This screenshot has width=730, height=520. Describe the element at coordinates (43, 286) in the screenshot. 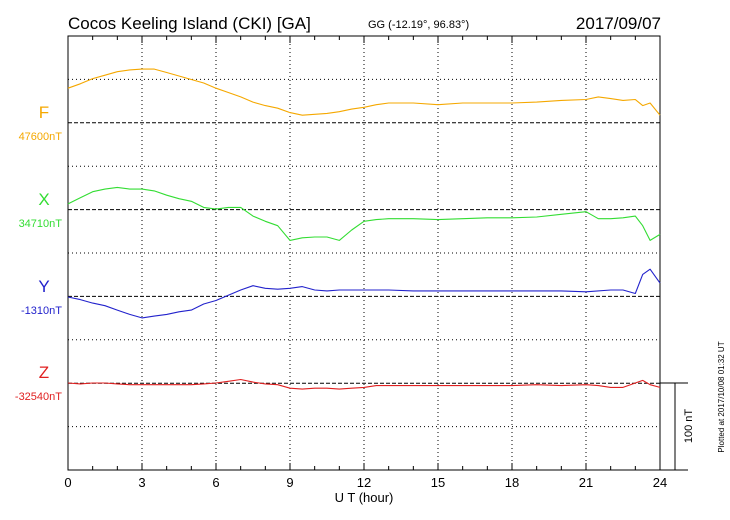

I see `series-name-y: Y` at that location.